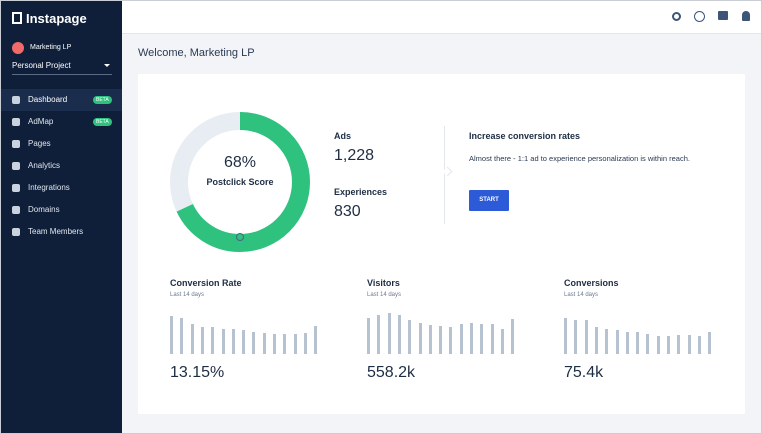  What do you see at coordinates (591, 283) in the screenshot?
I see `metric-title: Conversions` at bounding box center [591, 283].